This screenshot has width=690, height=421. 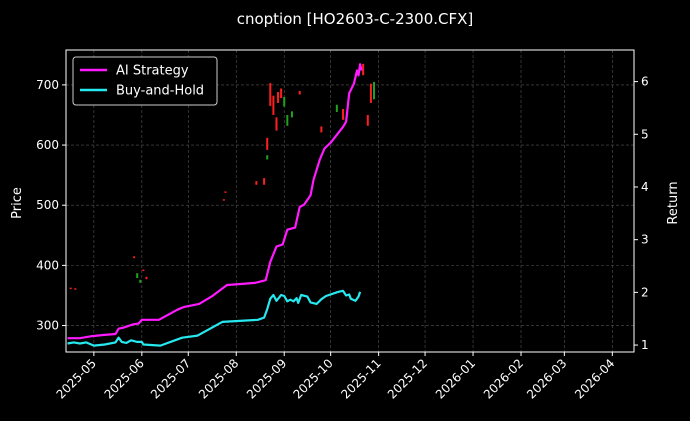 What do you see at coordinates (312, 378) in the screenshot?
I see `x-tick-label: 2025-10` at bounding box center [312, 378].